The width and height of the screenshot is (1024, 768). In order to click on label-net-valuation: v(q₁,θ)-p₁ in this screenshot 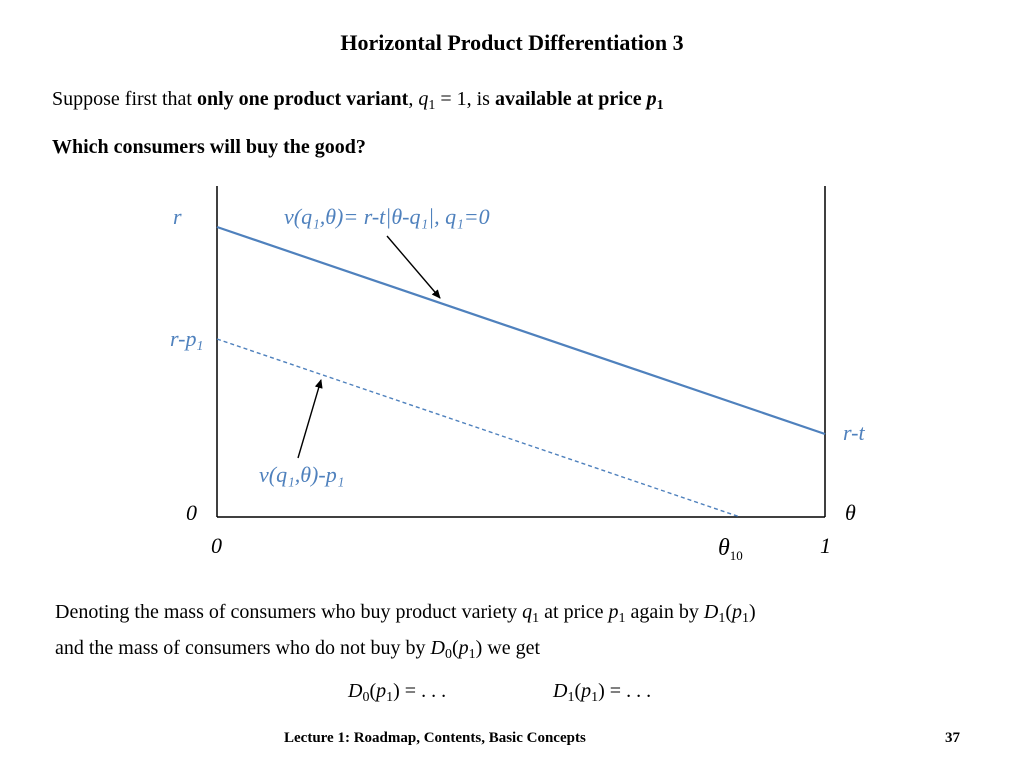, I will do `click(301, 474)`.